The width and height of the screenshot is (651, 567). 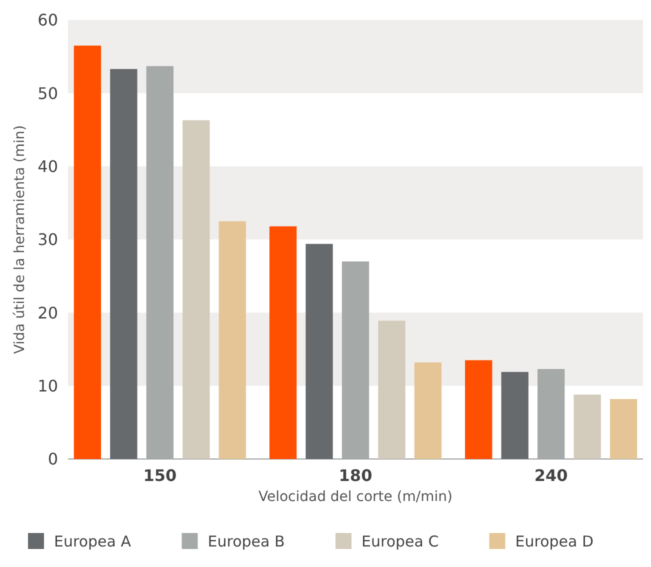 I want to click on x-axis-title: Velocidad del corte (m/min), so click(x=355, y=497).